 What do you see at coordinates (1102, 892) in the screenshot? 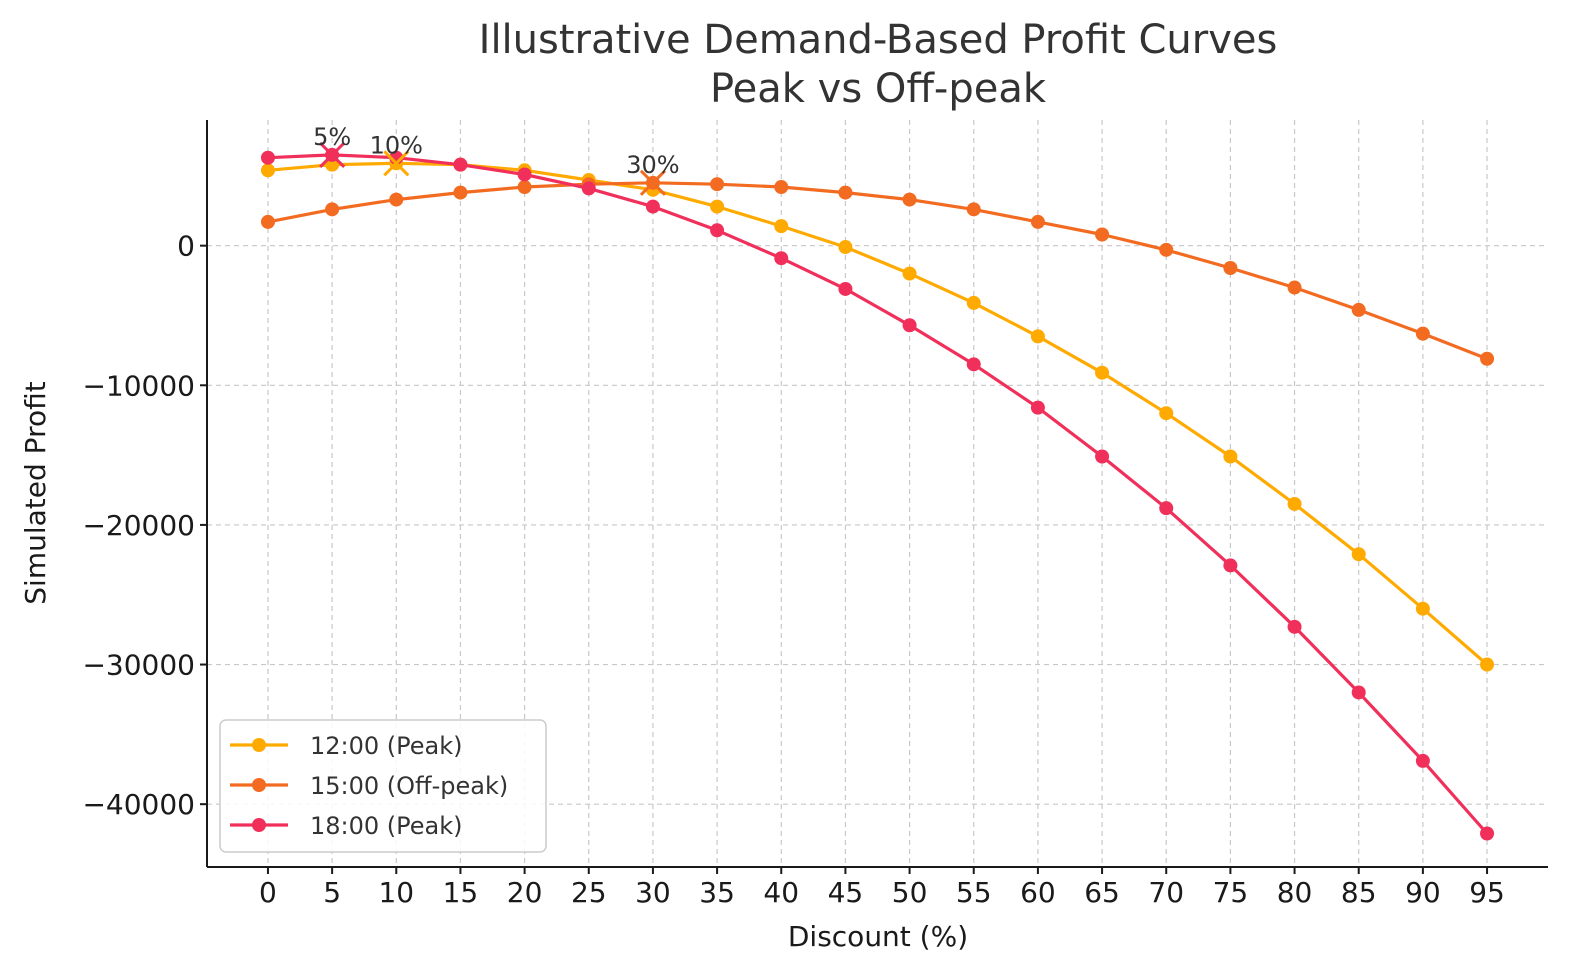
I see `x-tick-label: 65` at bounding box center [1102, 892].